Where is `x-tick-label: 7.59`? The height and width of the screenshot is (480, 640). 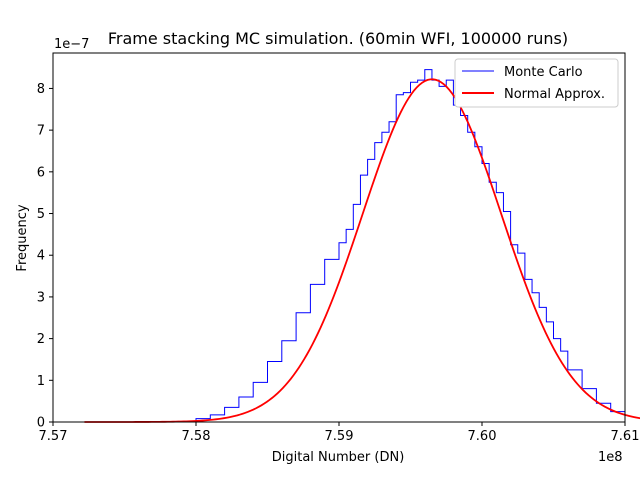
x-tick-label: 7.59 is located at coordinates (339, 436).